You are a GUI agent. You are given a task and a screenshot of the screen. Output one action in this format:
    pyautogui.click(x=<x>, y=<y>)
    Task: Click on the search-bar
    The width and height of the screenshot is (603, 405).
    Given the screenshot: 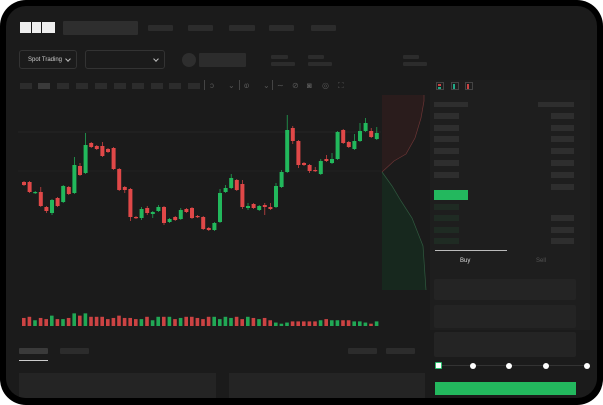 What is the action you would take?
    pyautogui.click(x=100, y=28)
    